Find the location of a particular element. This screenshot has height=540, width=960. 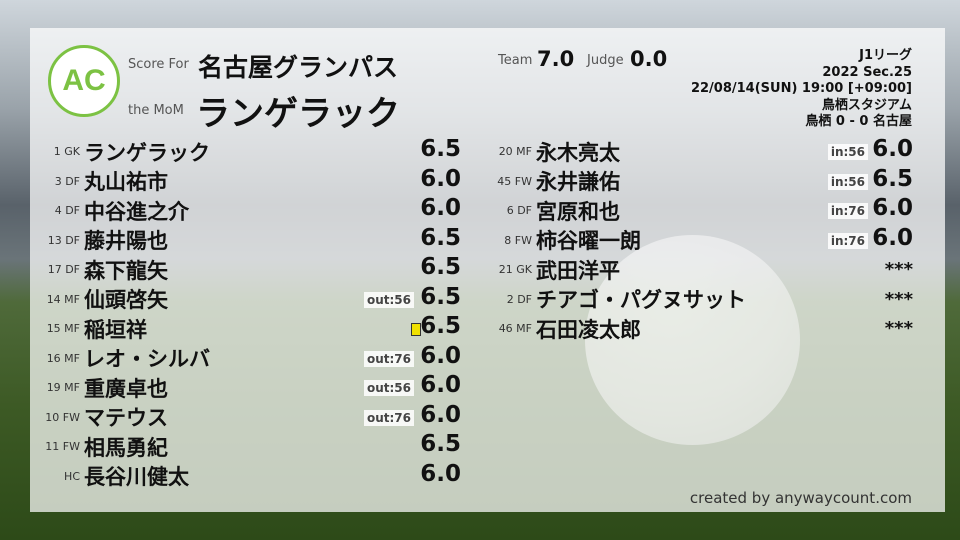

player-number-position: 8 FW is located at coordinates (518, 240).